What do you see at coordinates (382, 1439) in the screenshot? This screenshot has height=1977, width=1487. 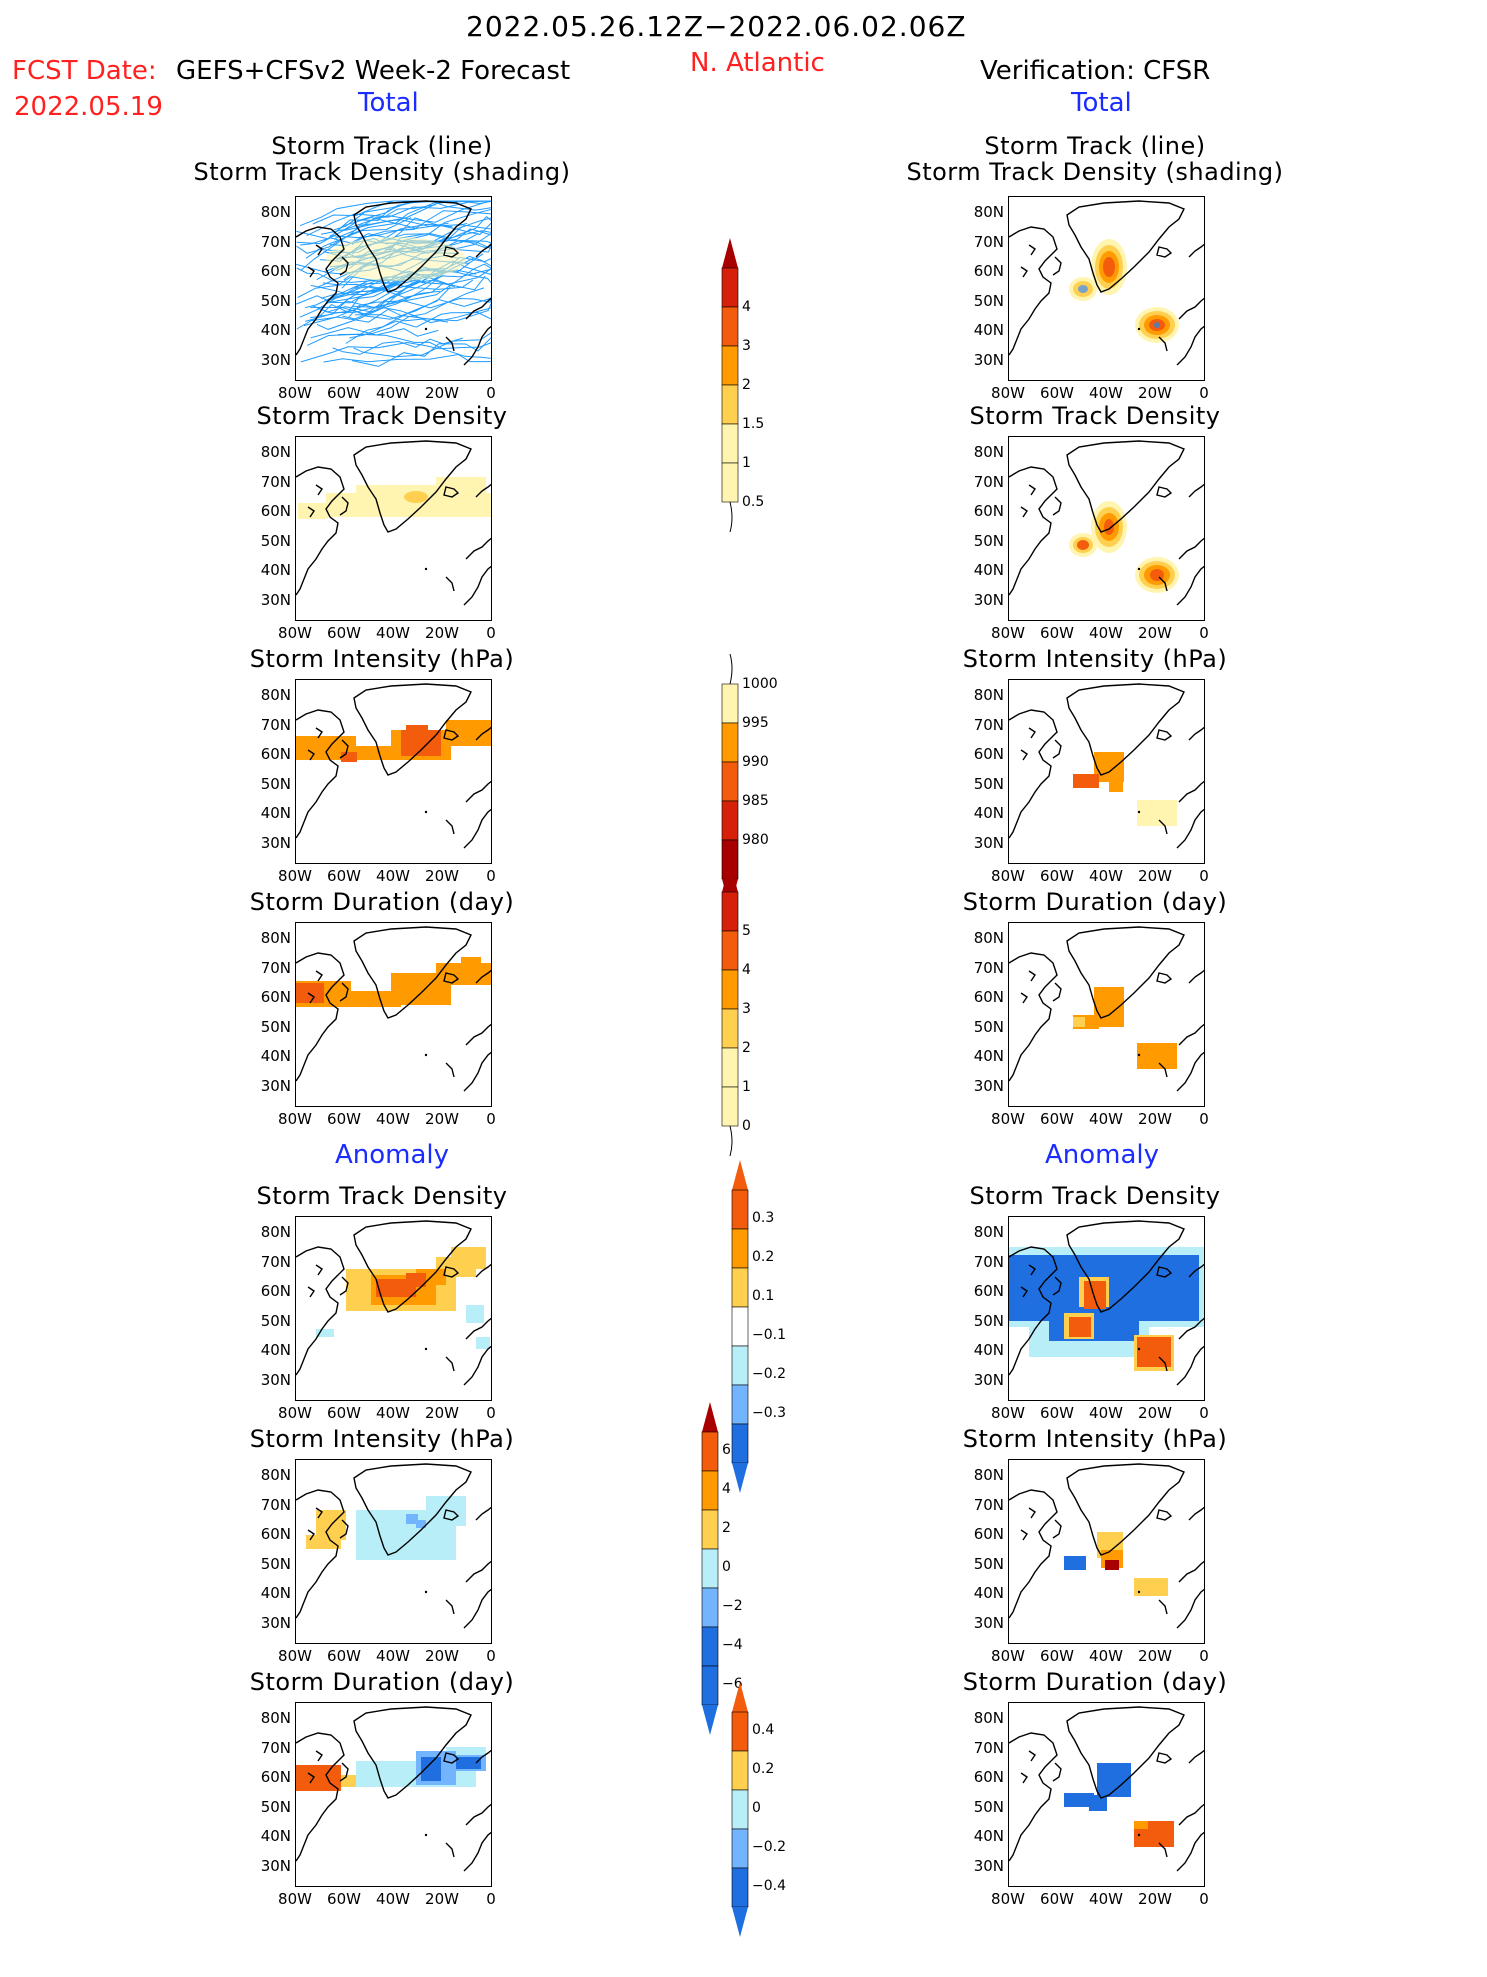 I see `panel-title-anom-intensity-left: Storm Intensity (hPa)` at bounding box center [382, 1439].